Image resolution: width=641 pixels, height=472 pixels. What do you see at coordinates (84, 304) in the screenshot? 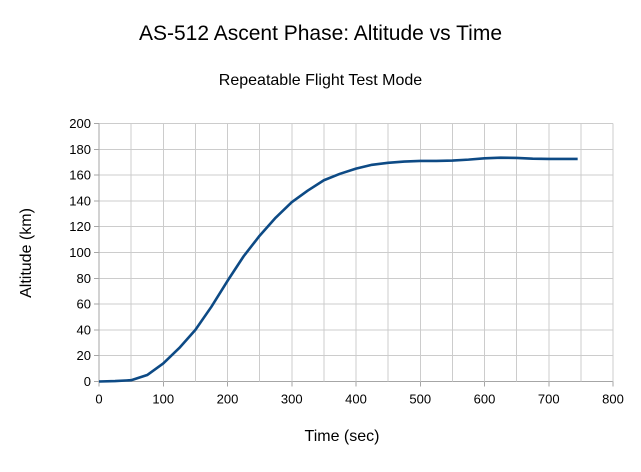
I see `y-tick-label: 60` at bounding box center [84, 304].